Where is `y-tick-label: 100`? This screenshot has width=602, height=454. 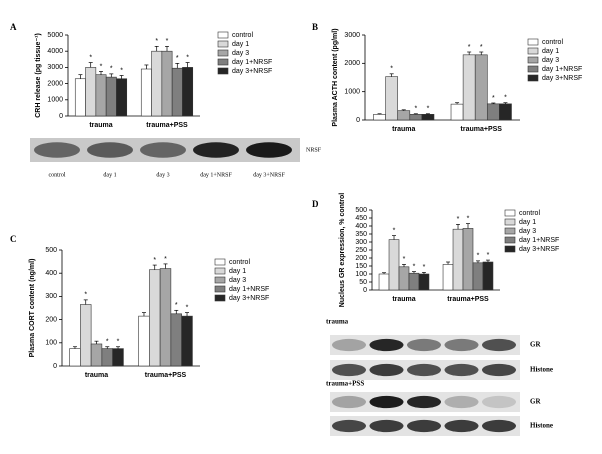
y-tick-label: 100 is located at coordinates (361, 274).